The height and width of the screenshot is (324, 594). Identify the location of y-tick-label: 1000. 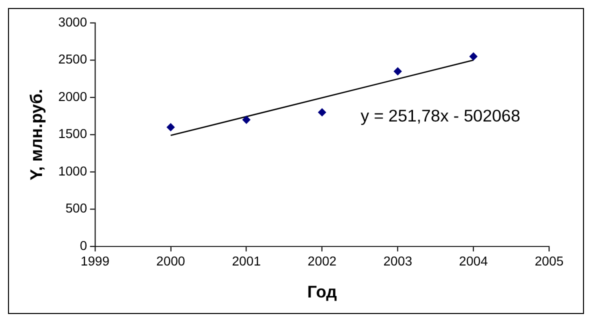
(73, 171).